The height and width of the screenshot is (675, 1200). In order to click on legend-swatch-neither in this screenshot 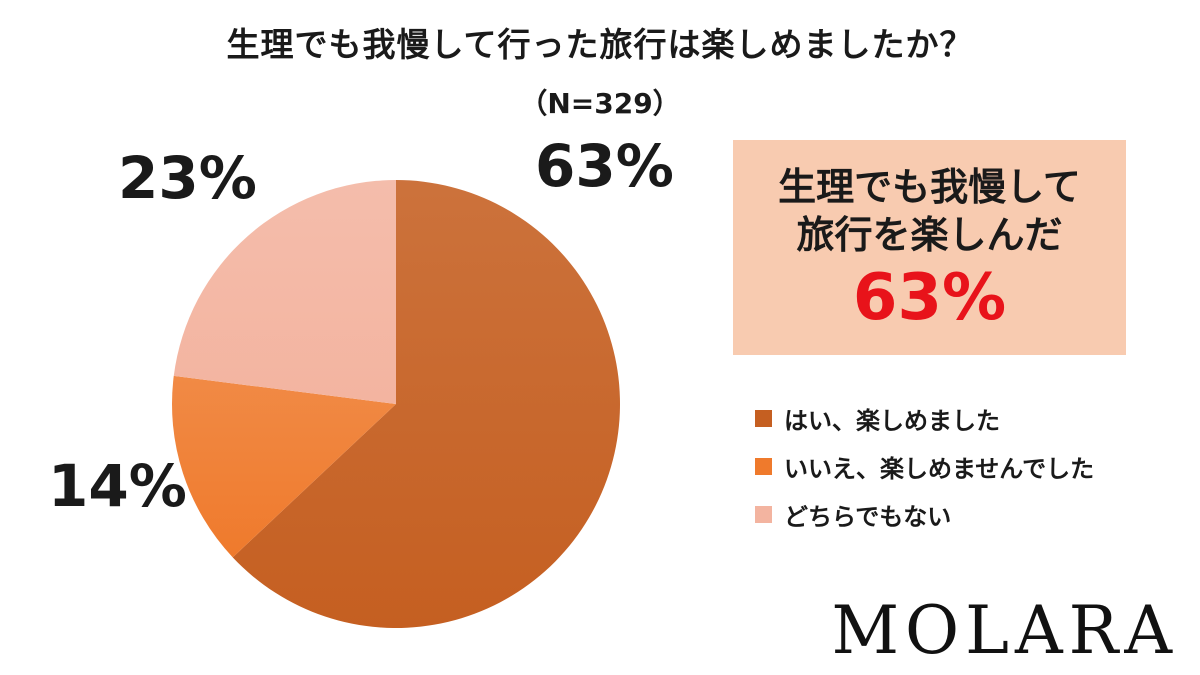, I will do `click(763, 514)`.